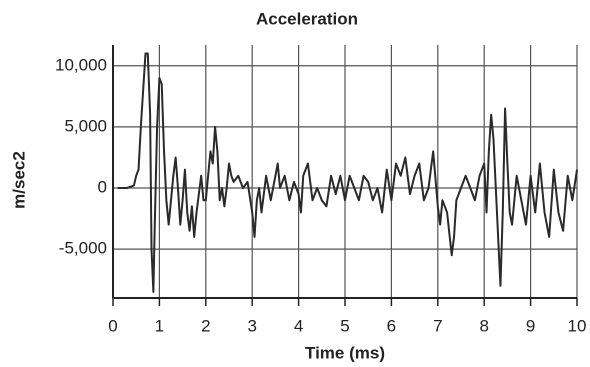 The height and width of the screenshot is (367, 590). What do you see at coordinates (307, 18) in the screenshot?
I see `chart-title: Acceleration` at bounding box center [307, 18].